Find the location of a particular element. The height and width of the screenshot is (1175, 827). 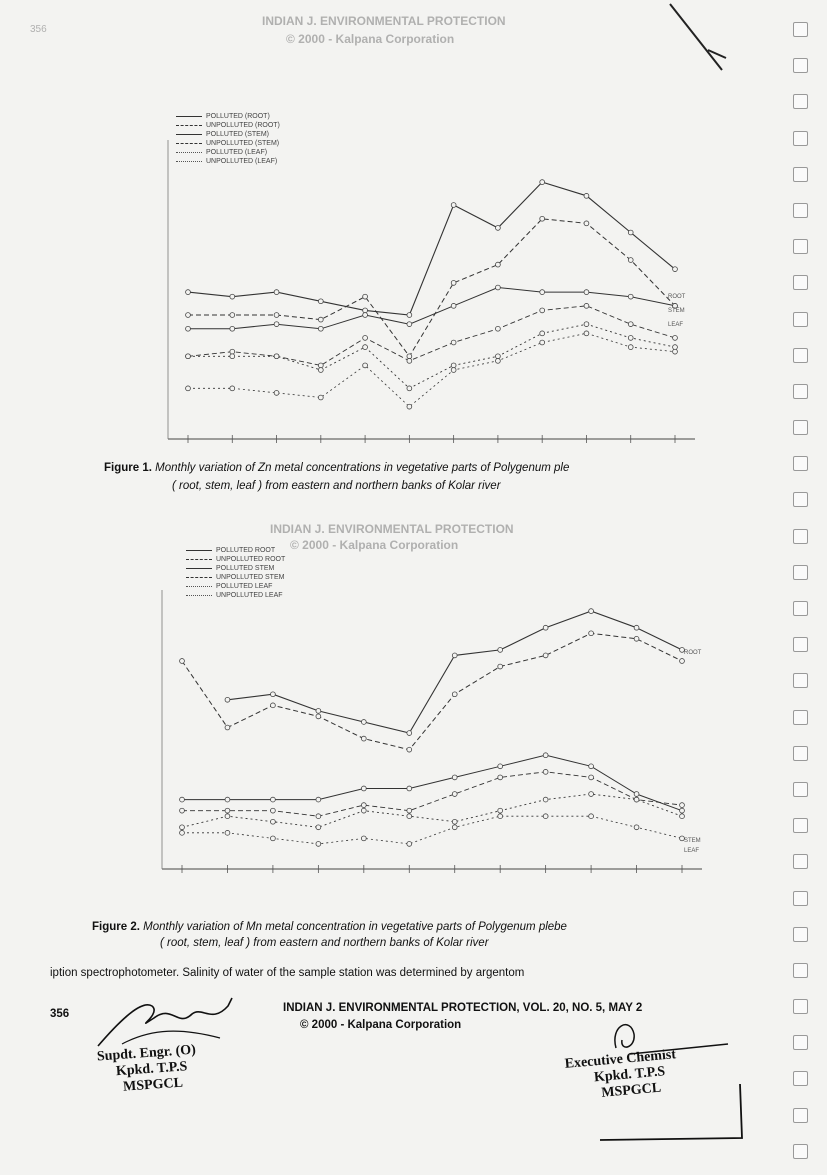

legend-item: POLLUTED LEAF is located at coordinates (235, 586).